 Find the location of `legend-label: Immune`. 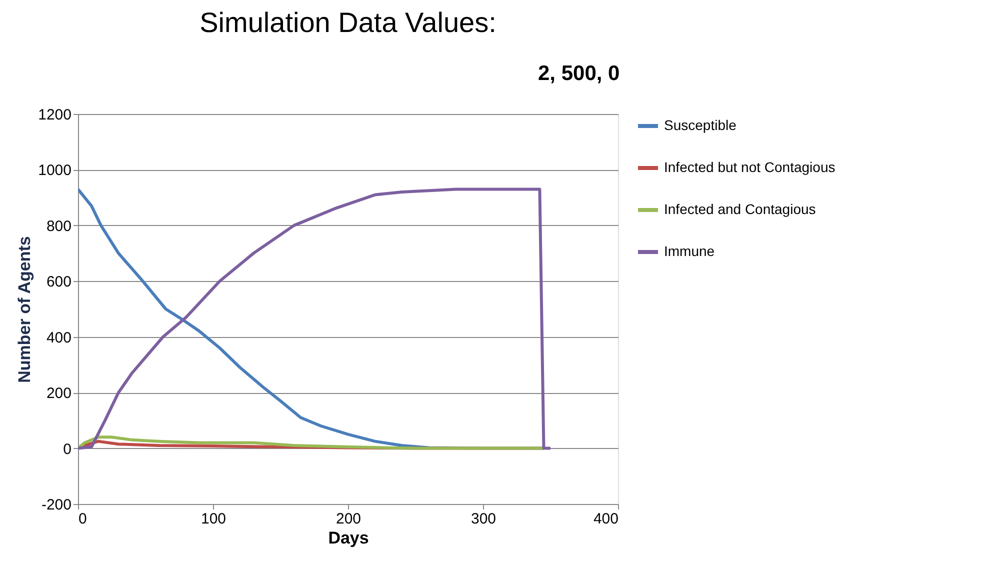

legend-label: Immune is located at coordinates (689, 251).